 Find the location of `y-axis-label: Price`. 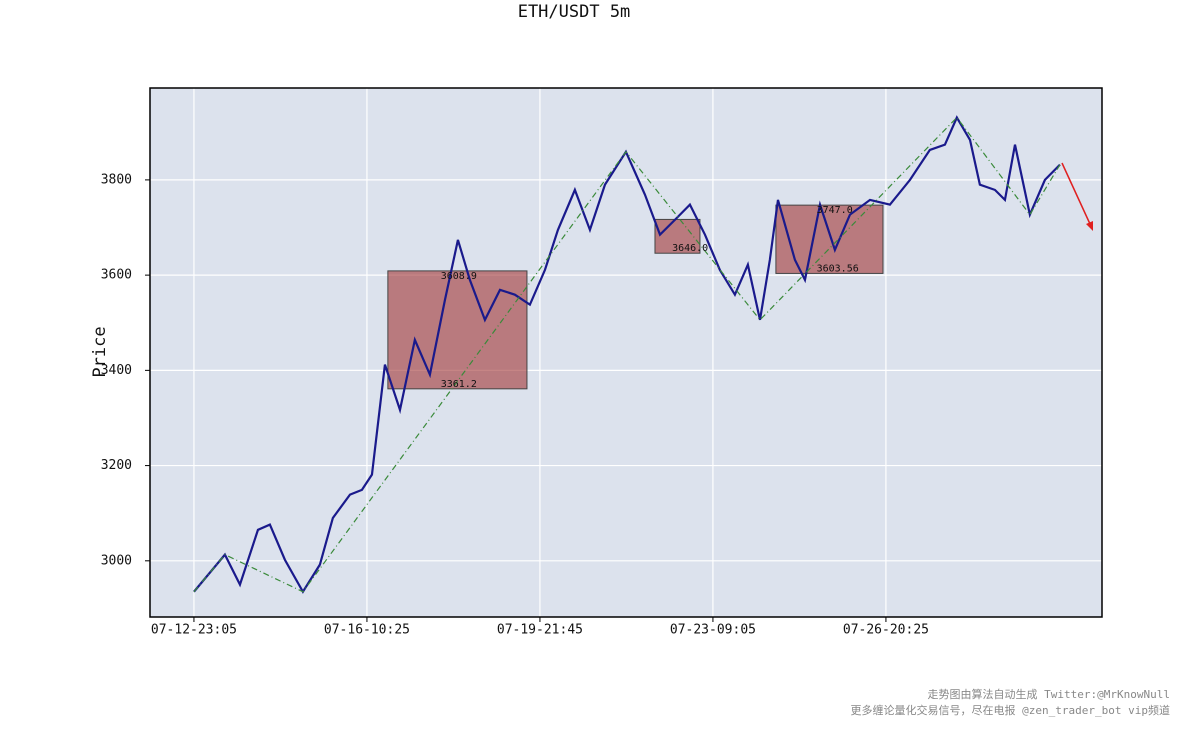

y-axis-label: Price is located at coordinates (100, 351).